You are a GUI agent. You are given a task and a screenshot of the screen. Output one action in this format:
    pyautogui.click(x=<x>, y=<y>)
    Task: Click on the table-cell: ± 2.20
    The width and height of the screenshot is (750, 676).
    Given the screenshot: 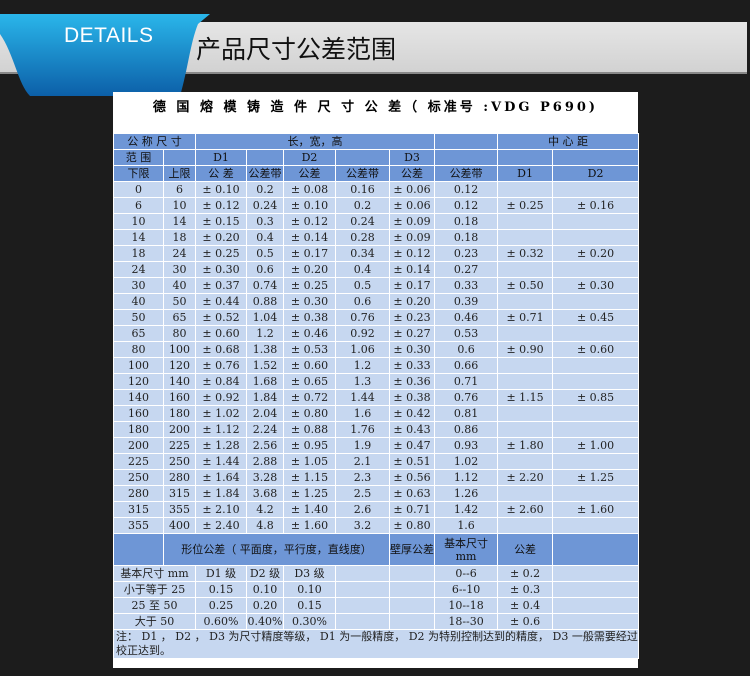 What is the action you would take?
    pyautogui.click(x=525, y=477)
    